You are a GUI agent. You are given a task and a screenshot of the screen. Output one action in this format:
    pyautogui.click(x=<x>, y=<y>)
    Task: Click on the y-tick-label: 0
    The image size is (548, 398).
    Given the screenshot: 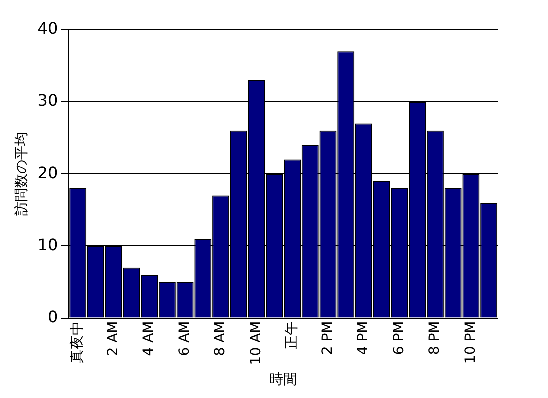 What is the action you would take?
    pyautogui.click(x=53, y=316)
    